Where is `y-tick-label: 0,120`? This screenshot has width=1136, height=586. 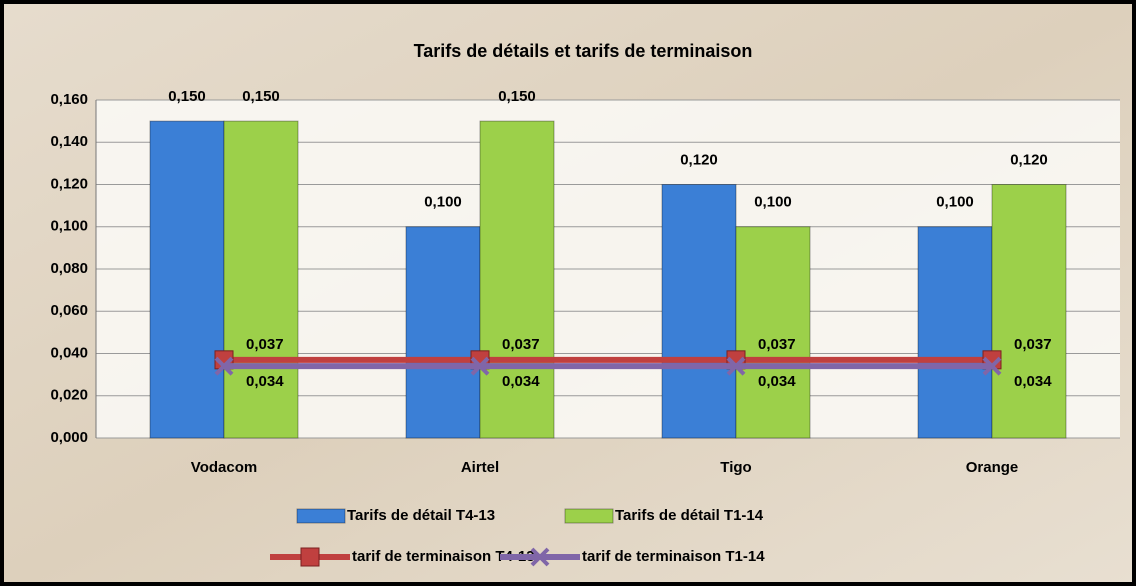
y-tick-label: 0,120 is located at coordinates (69, 183).